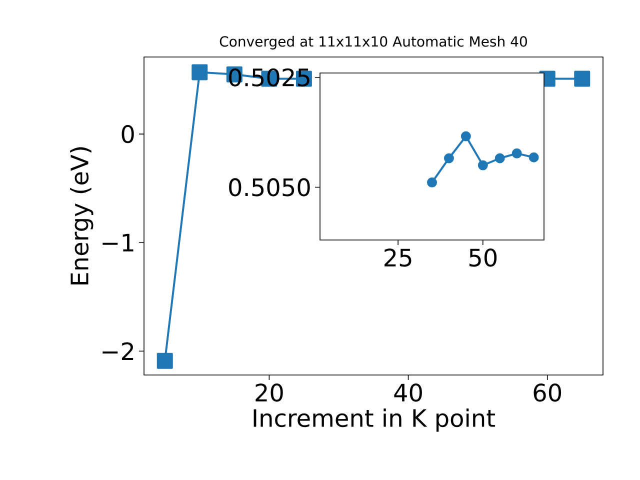 Image resolution: width=640 pixels, height=480 pixels. I want to click on y-tick-label: −1, so click(118, 243).